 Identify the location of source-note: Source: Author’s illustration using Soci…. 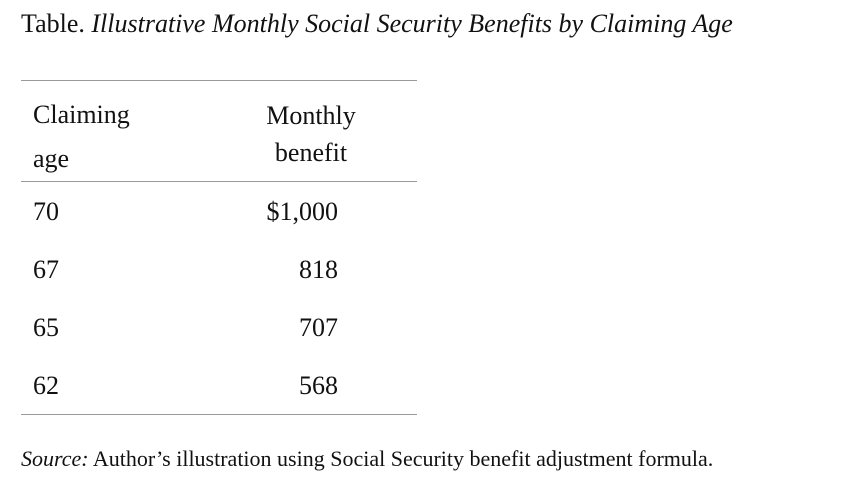
(367, 459).